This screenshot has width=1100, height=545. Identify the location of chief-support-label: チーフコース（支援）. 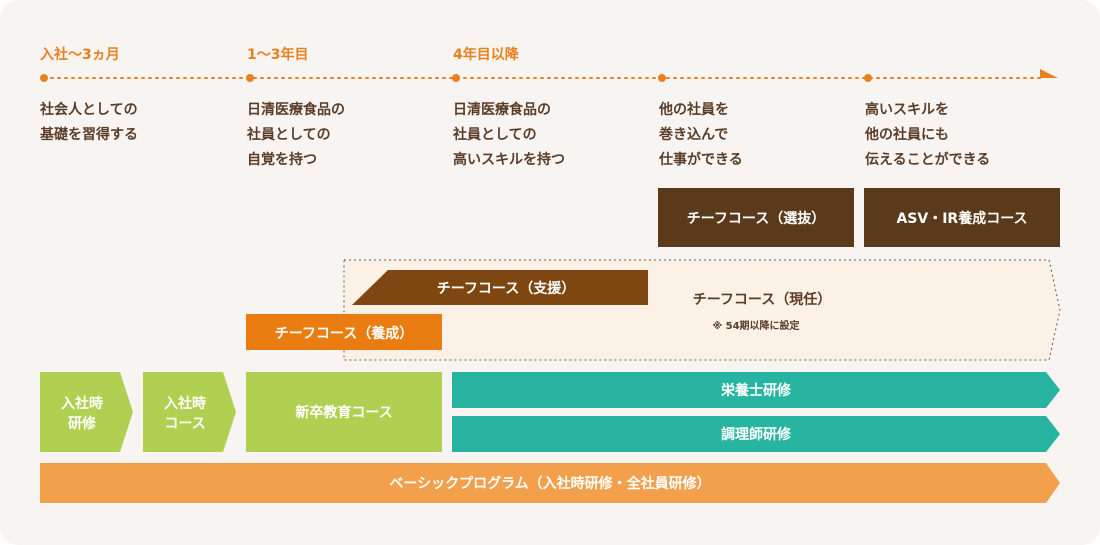
(506, 288).